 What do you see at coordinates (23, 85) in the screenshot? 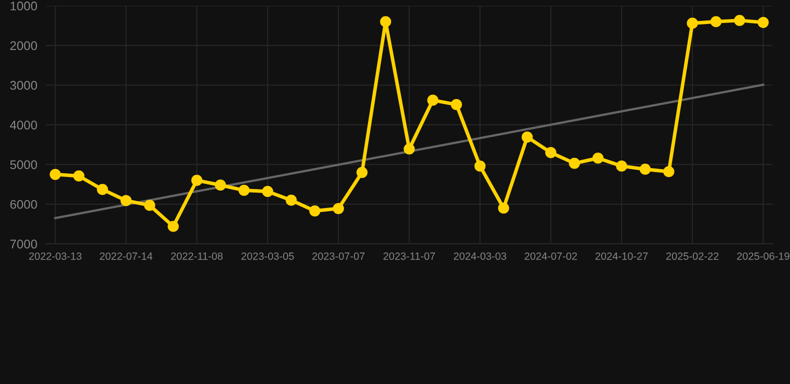
I see `y-tick-label: 3000` at bounding box center [23, 85].